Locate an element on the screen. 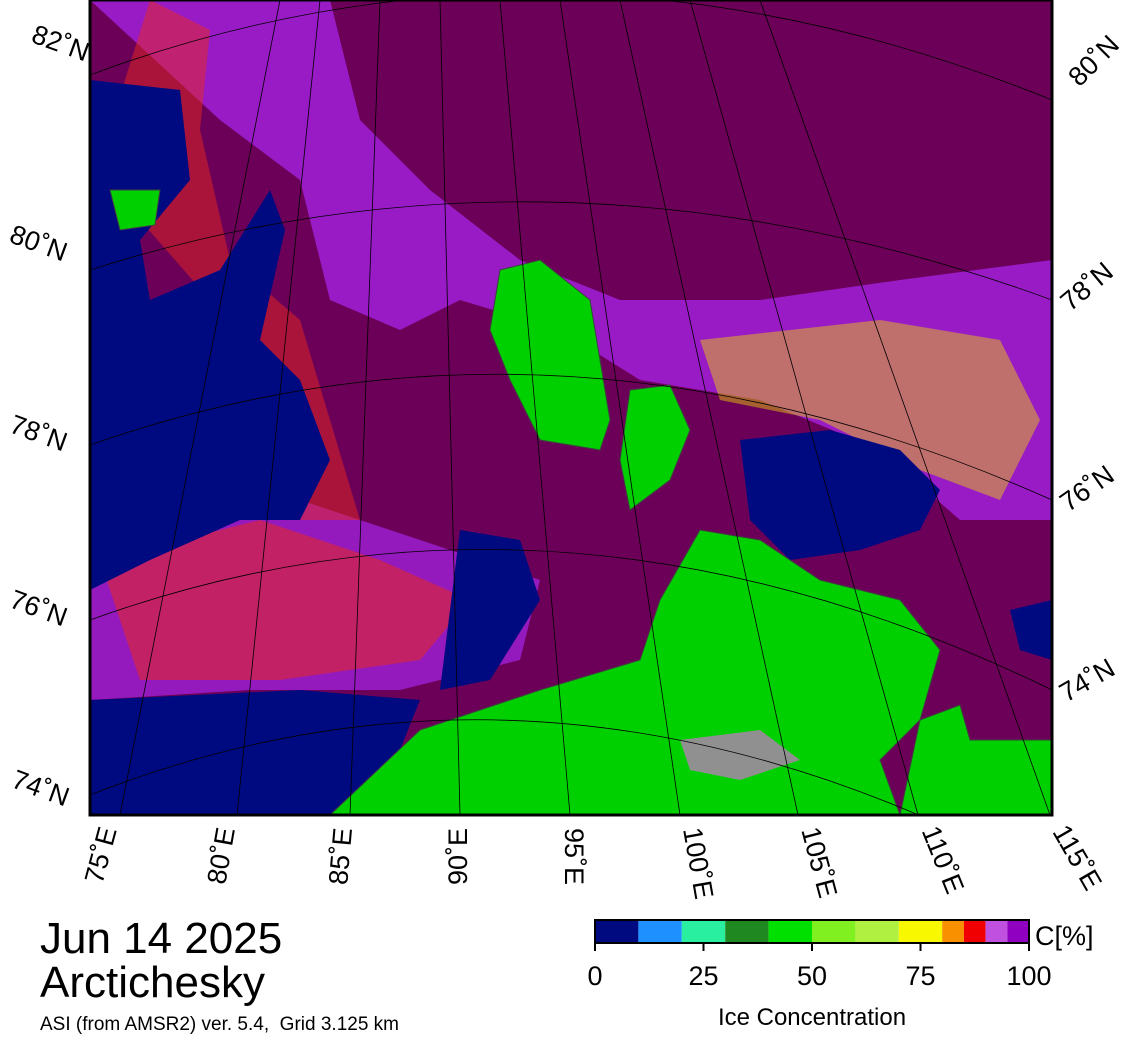  lon-label: 115˚E is located at coordinates (1077, 858).